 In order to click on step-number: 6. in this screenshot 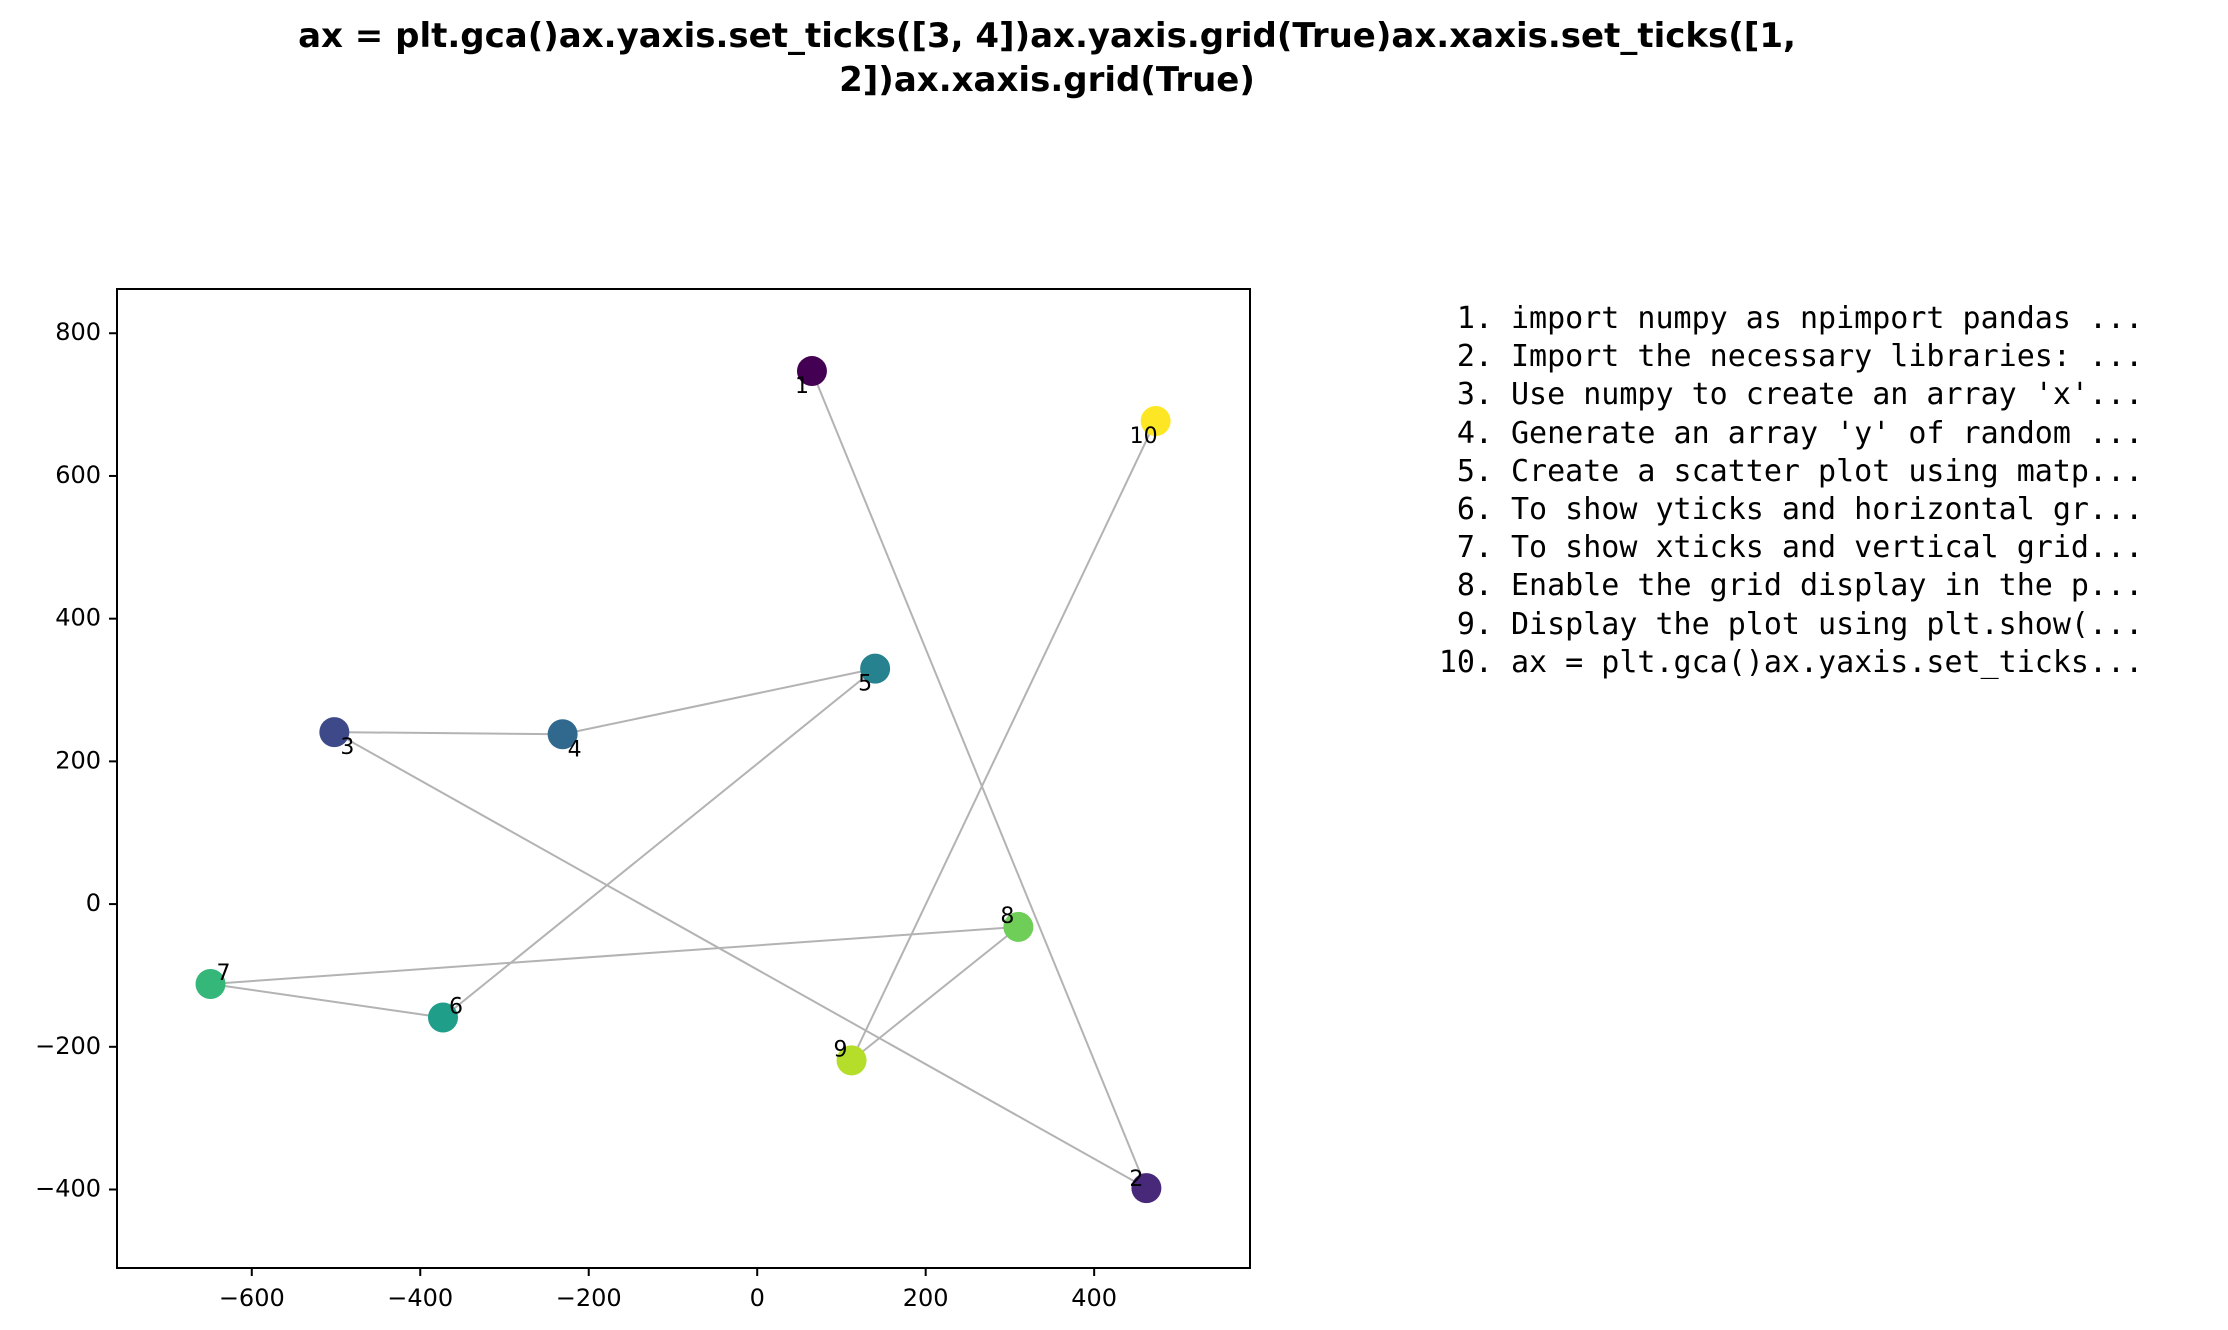, I will do `click(1474, 510)`.